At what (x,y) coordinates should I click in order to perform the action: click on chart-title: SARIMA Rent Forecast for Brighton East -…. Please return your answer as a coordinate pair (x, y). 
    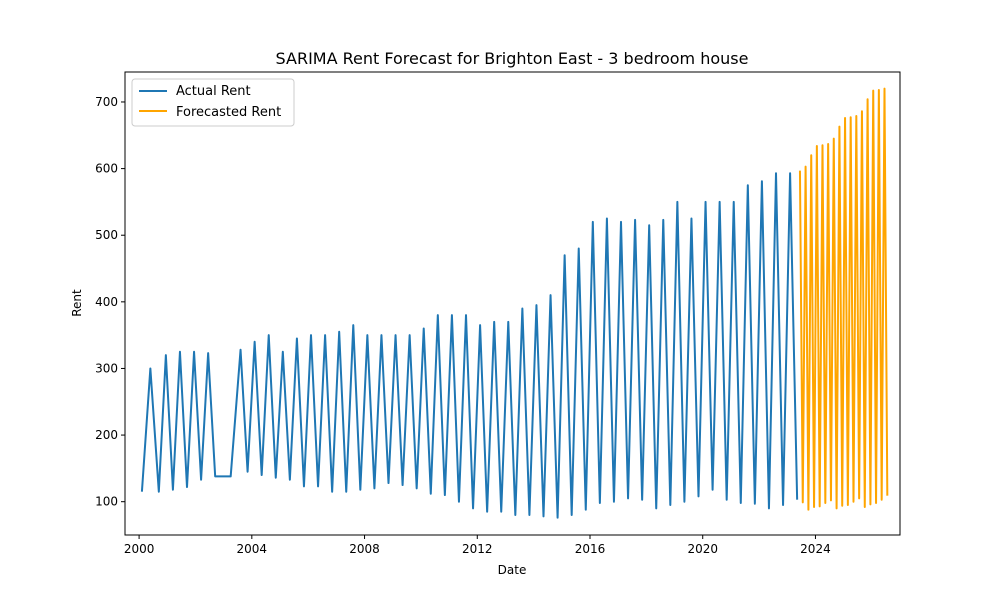
    Looking at the image, I should click on (512, 58).